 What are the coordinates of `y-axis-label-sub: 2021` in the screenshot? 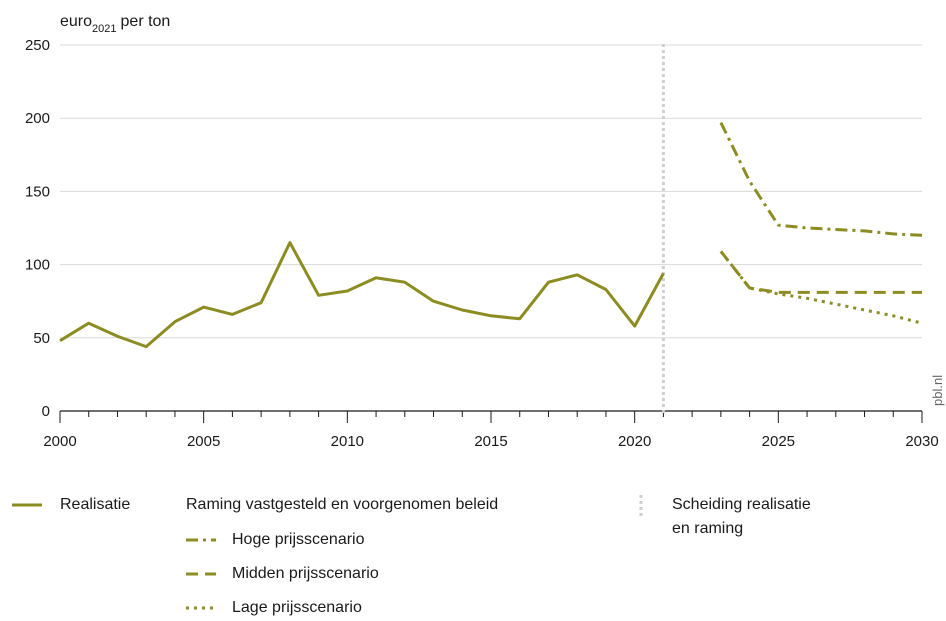 It's located at (104, 29).